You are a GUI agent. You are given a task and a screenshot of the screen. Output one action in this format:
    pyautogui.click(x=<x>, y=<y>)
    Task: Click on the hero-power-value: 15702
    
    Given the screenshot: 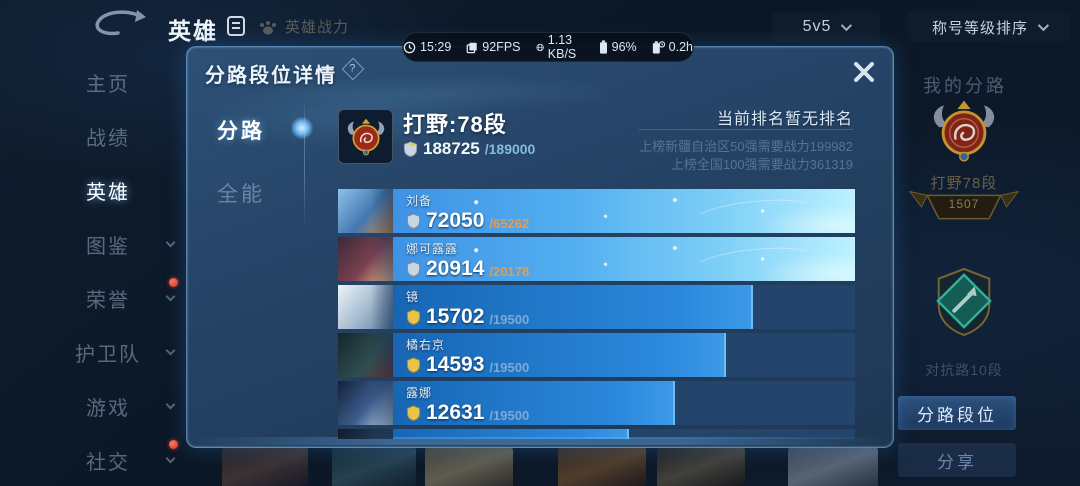 What is the action you would take?
    pyautogui.click(x=455, y=316)
    